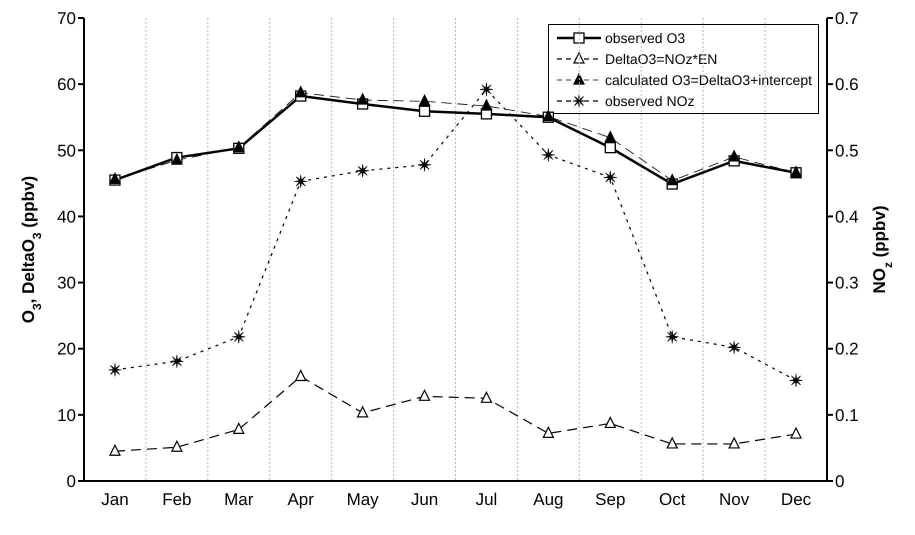 The image size is (915, 535). Describe the element at coordinates (177, 500) in the screenshot. I see `x-tick-label: Feb` at that location.